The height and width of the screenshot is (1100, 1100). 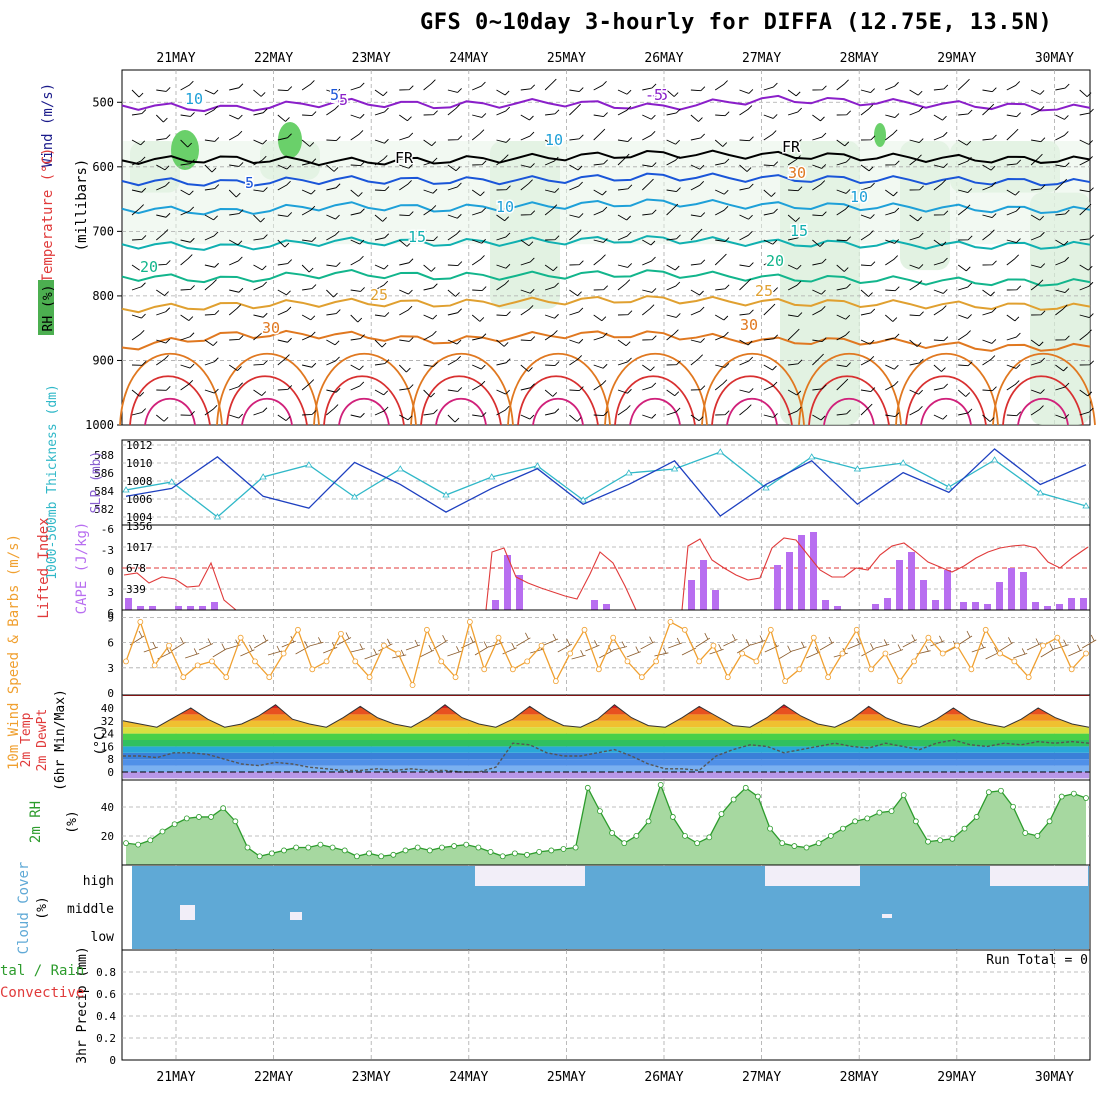 What do you see at coordinates (107, 807) in the screenshot?
I see `rh-tick-label: 40` at bounding box center [107, 807].